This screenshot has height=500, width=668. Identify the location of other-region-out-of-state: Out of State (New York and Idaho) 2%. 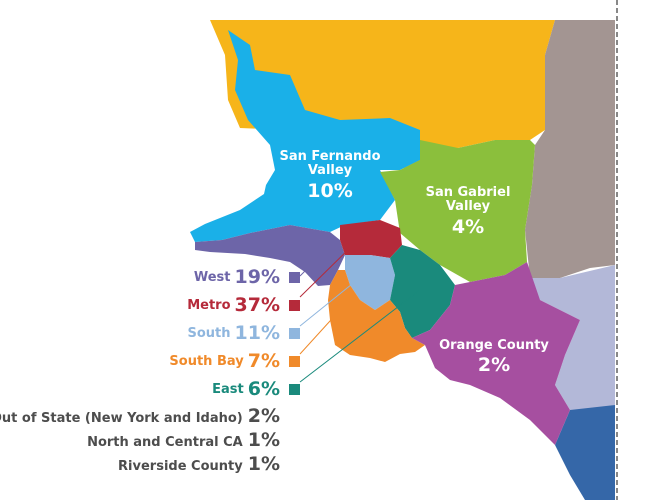
(140, 416).